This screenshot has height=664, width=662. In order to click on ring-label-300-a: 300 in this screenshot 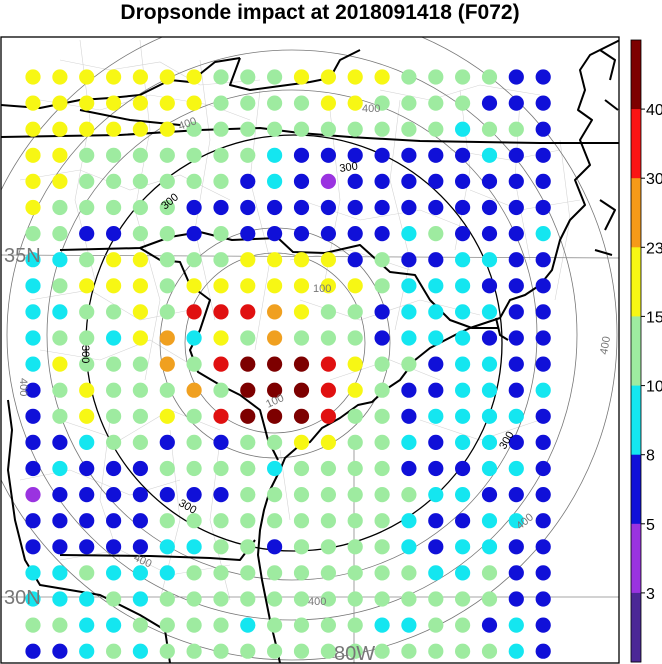, I will do `click(349, 168)`.